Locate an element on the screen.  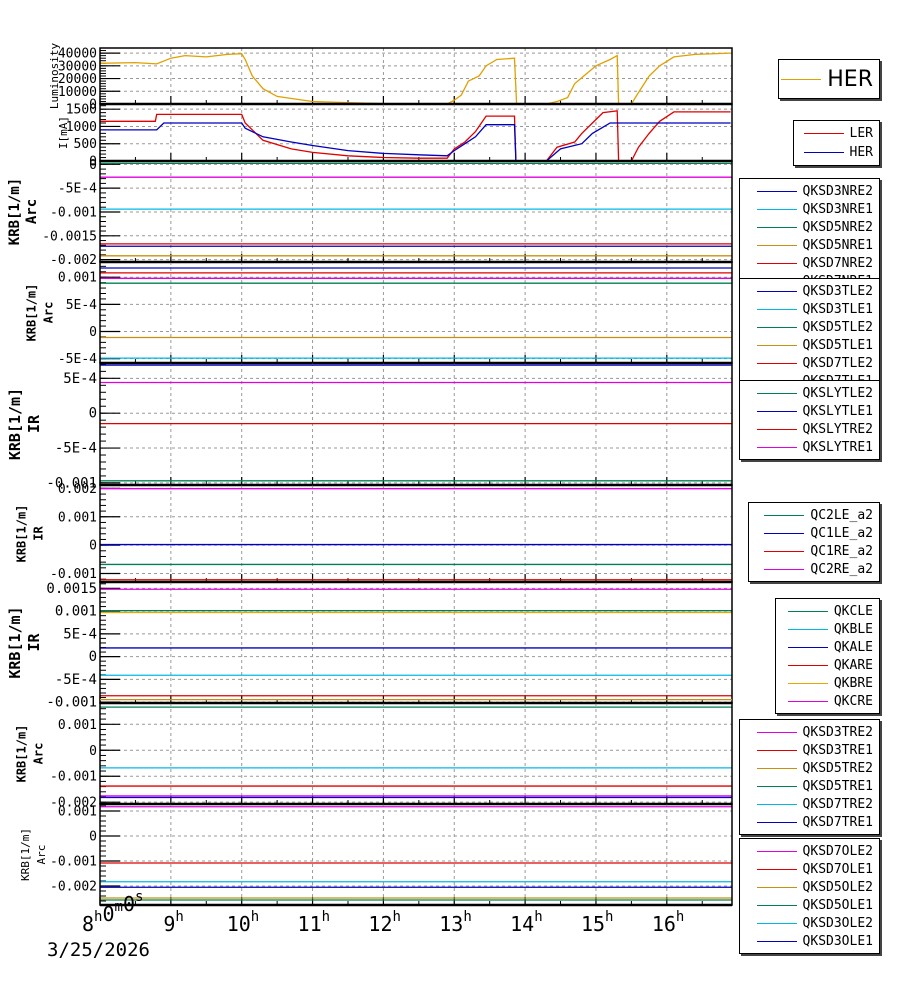
panel-arc-nre: 0 -5E-4 -0.001 -0.0015 -0.002 KRB[1/m] Arc is located at coordinates (370, 213).